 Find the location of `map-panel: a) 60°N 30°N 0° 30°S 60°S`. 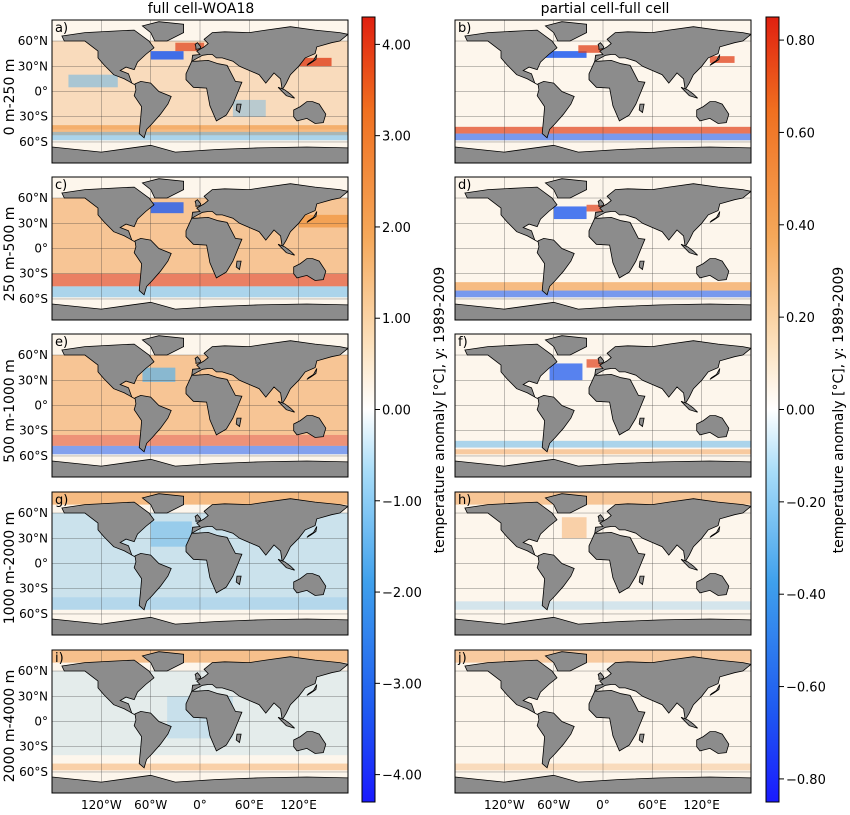

map-panel: a) 60°N 30°N 0° 30°S 60°S is located at coordinates (183, 91).